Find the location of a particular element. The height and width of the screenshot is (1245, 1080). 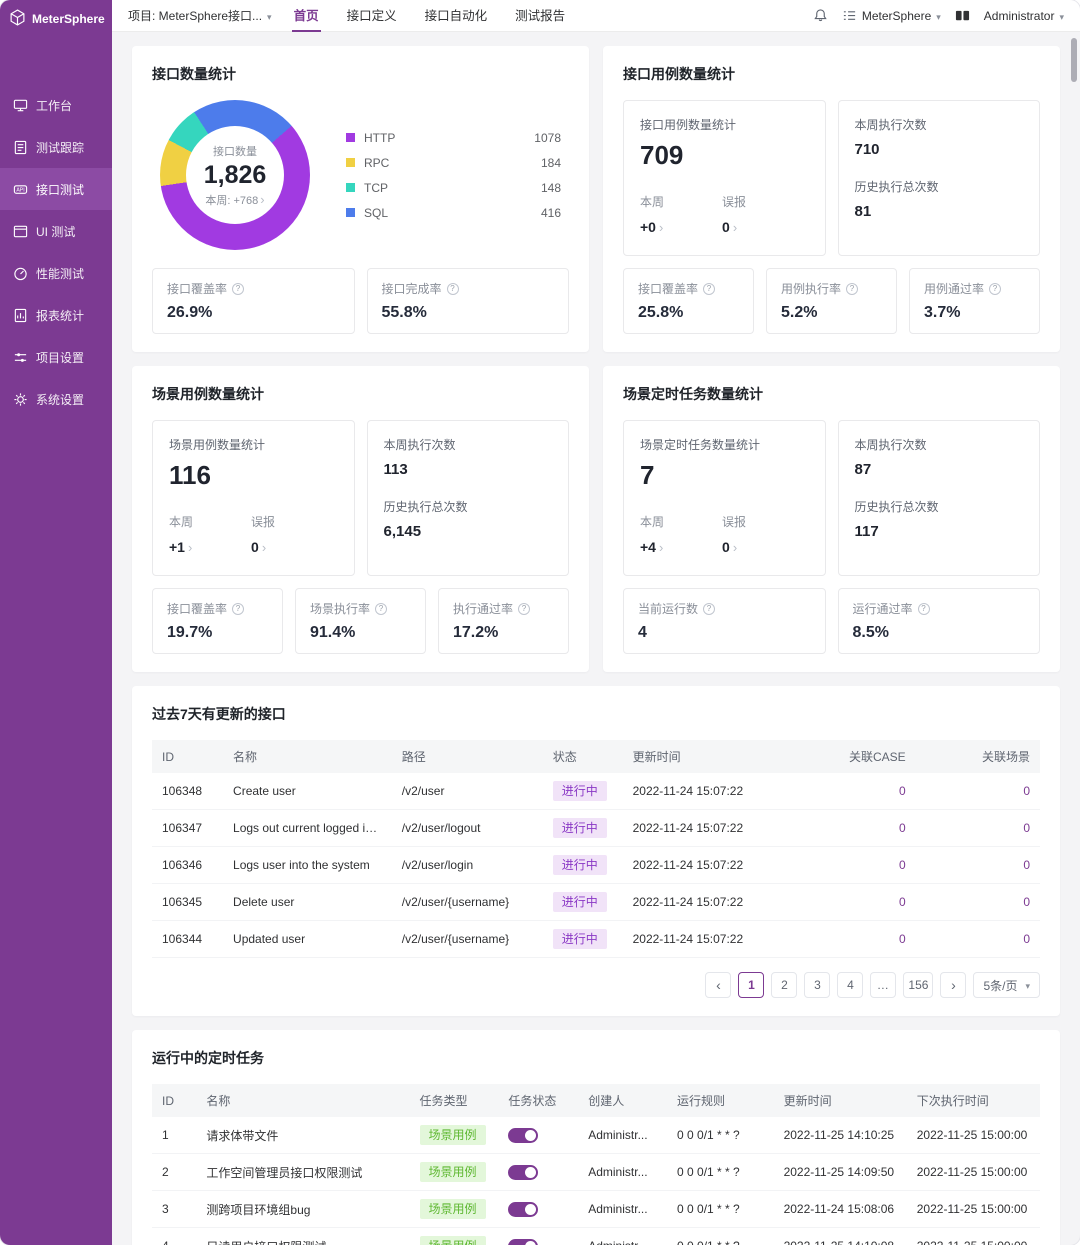

week-new-link: +4 is located at coordinates (652, 547).